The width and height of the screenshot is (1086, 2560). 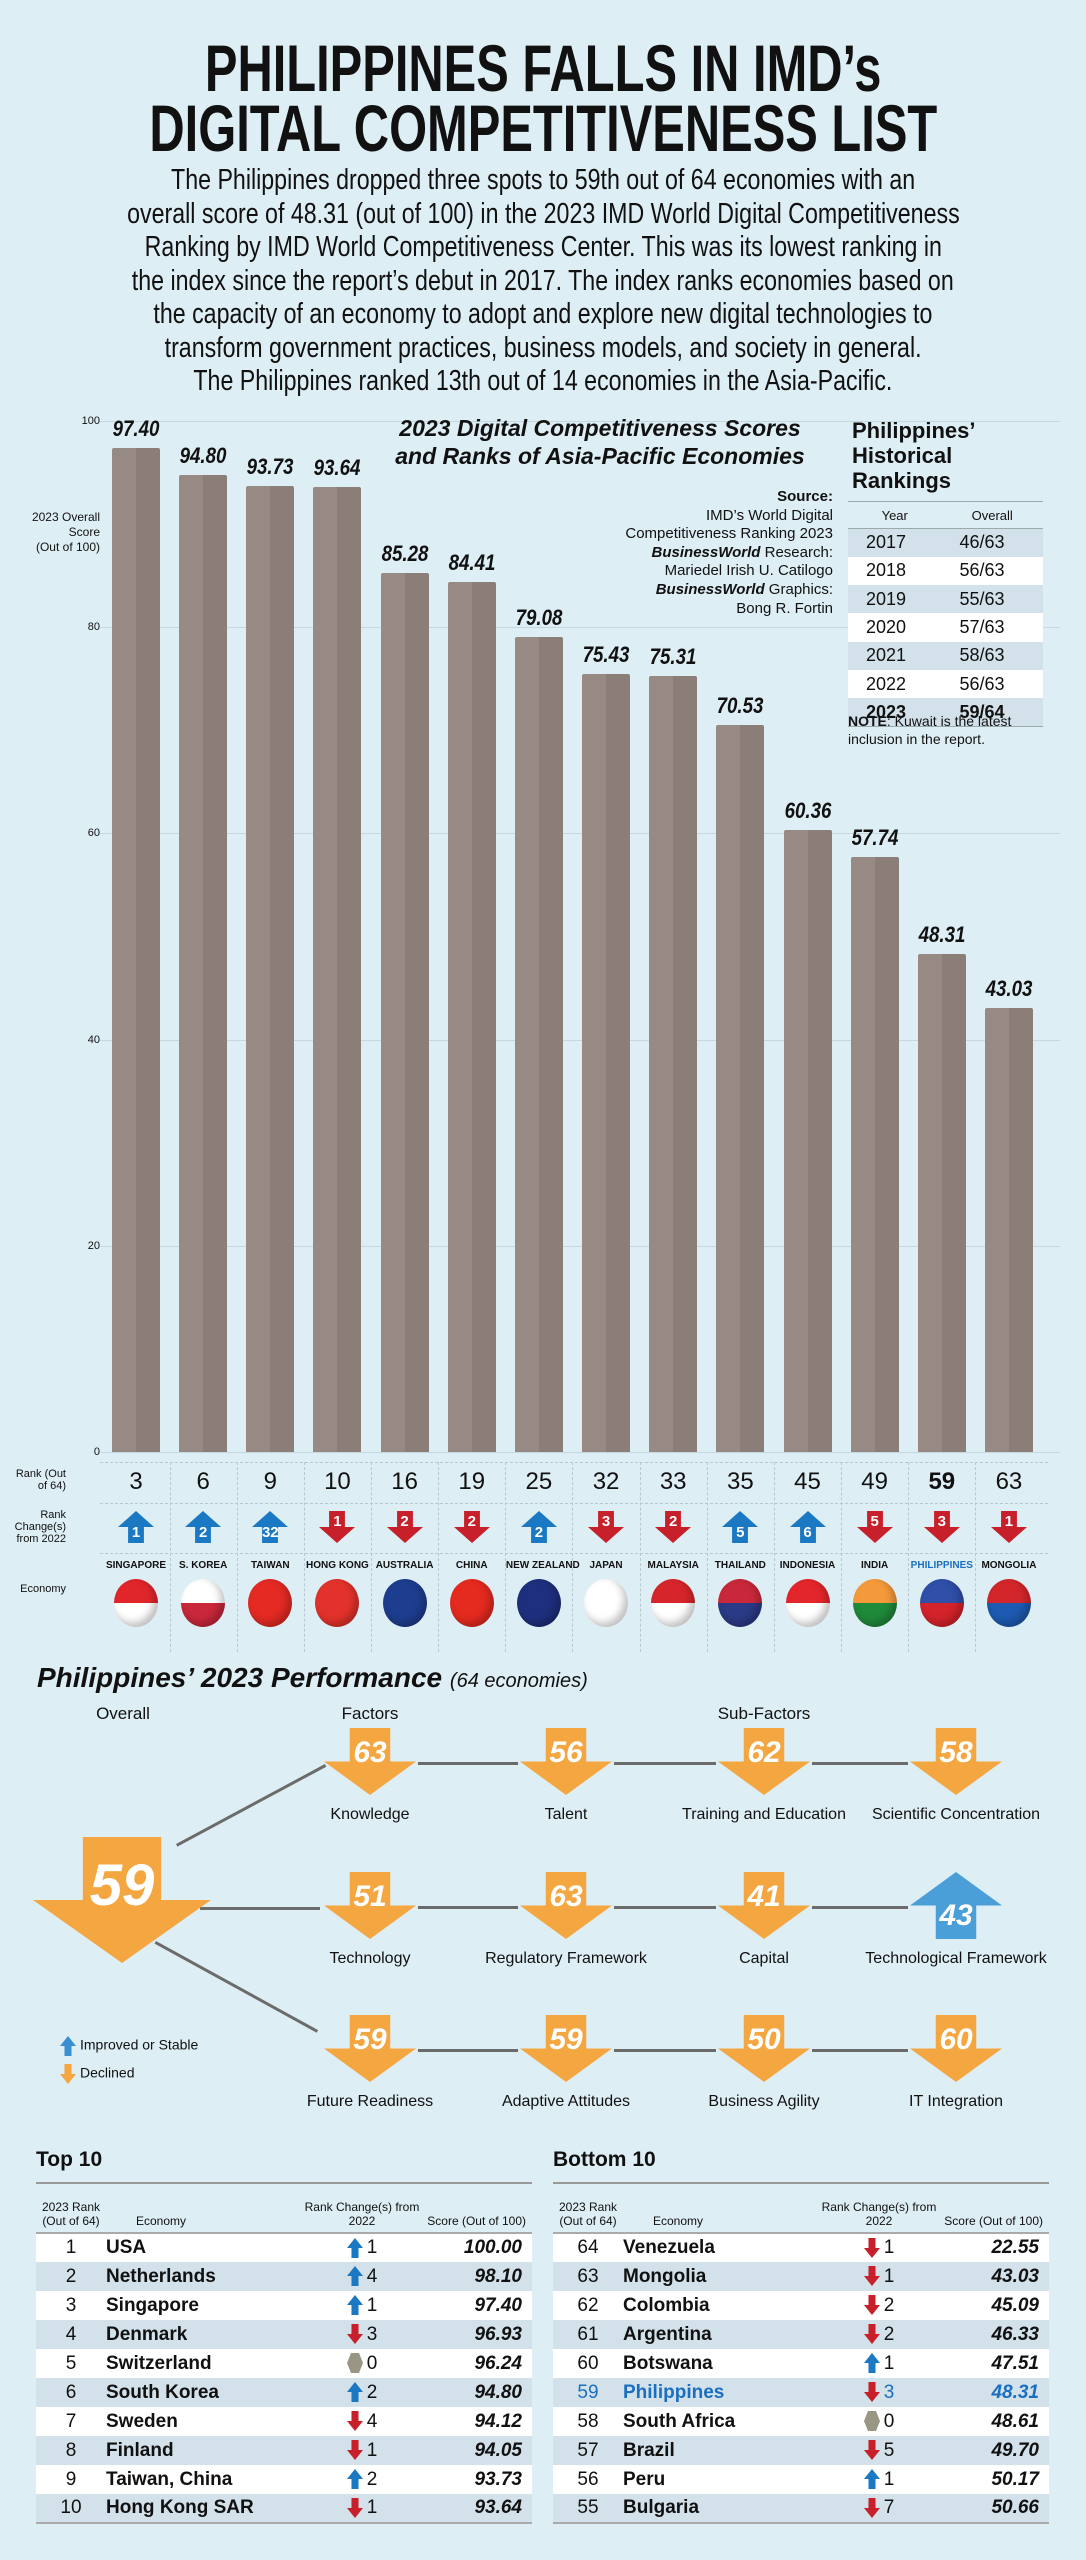 I want to click on rank-change-cell: 3, so click(x=879, y=2392).